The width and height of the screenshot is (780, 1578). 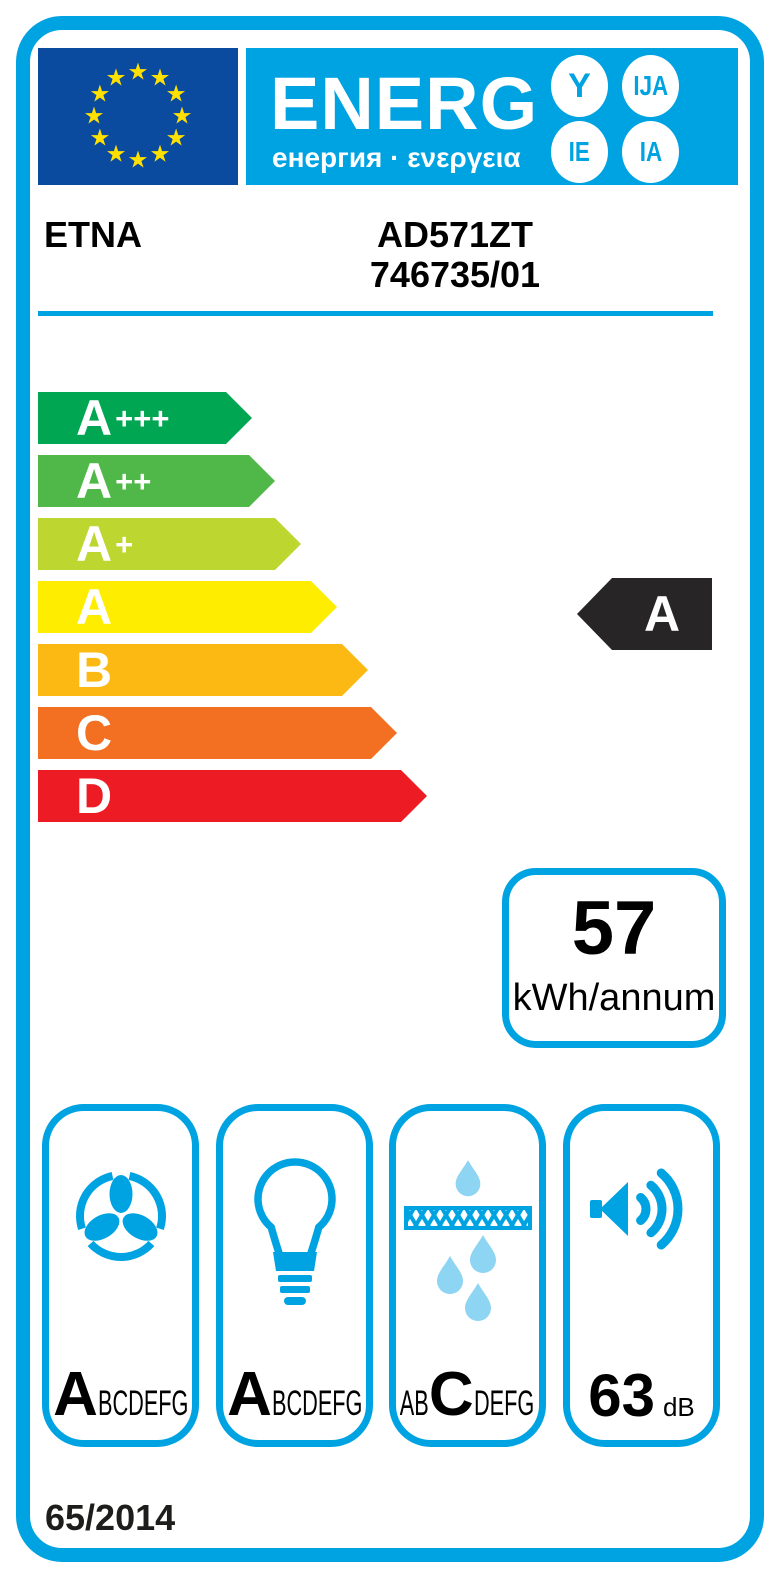 I want to click on bulb-icon, so click(x=294, y=1231).